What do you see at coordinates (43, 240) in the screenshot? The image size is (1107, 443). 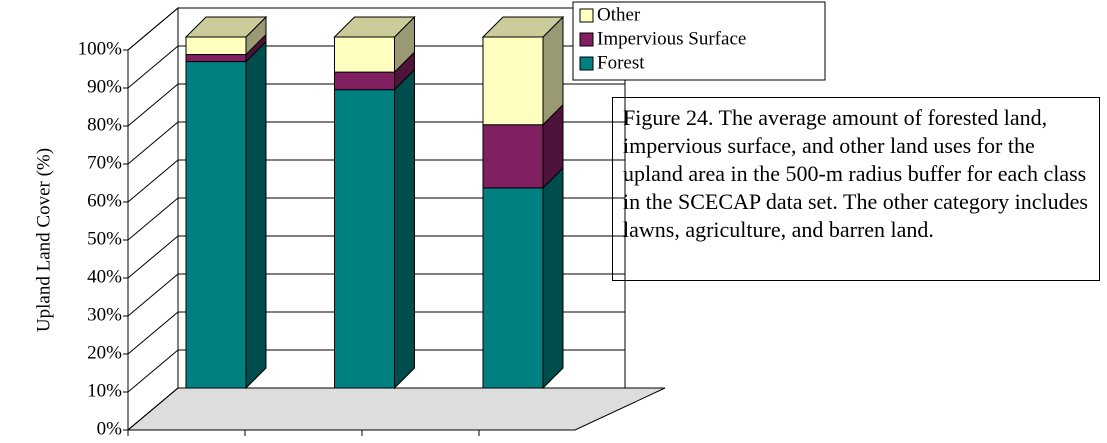 I see `y-axis-label: Upland Land Cover (%)` at bounding box center [43, 240].